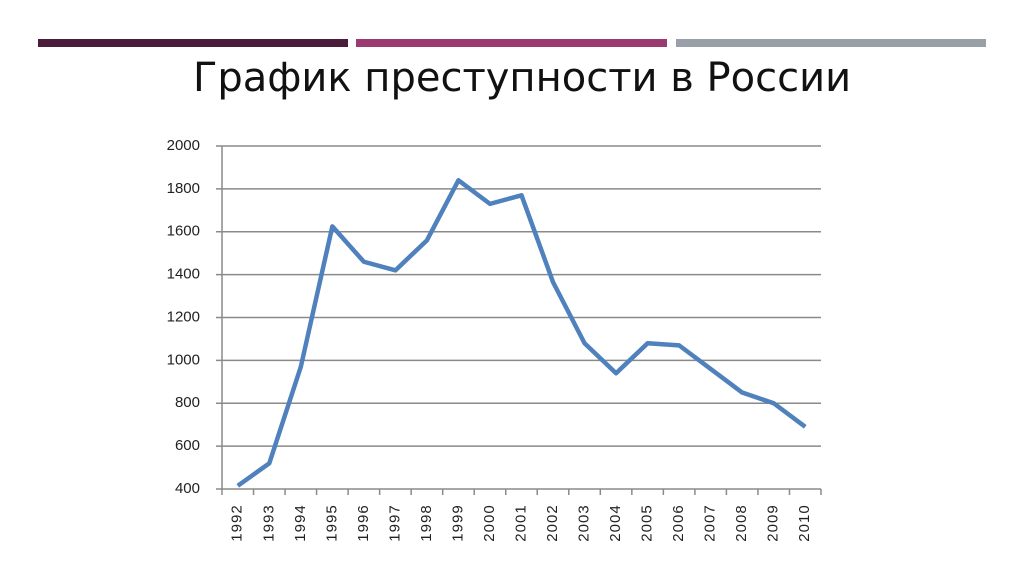 This screenshot has height=576, width=1024. What do you see at coordinates (773, 522) in the screenshot?
I see `x-tick-label: 2009` at bounding box center [773, 522].